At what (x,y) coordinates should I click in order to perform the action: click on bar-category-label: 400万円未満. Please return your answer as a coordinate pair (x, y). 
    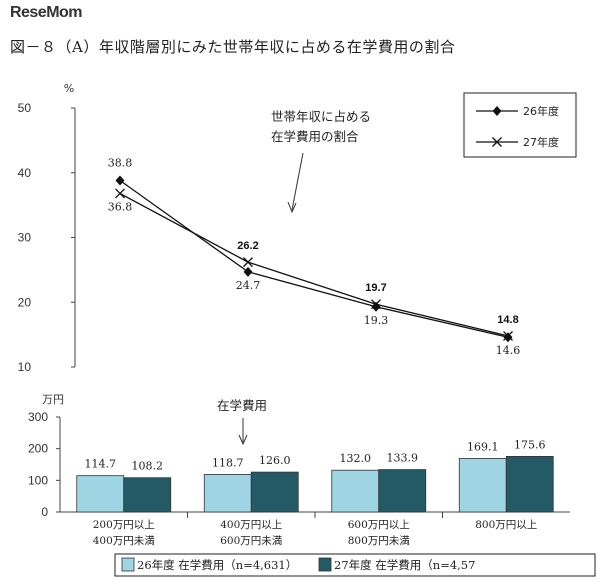
    Looking at the image, I should click on (124, 541).